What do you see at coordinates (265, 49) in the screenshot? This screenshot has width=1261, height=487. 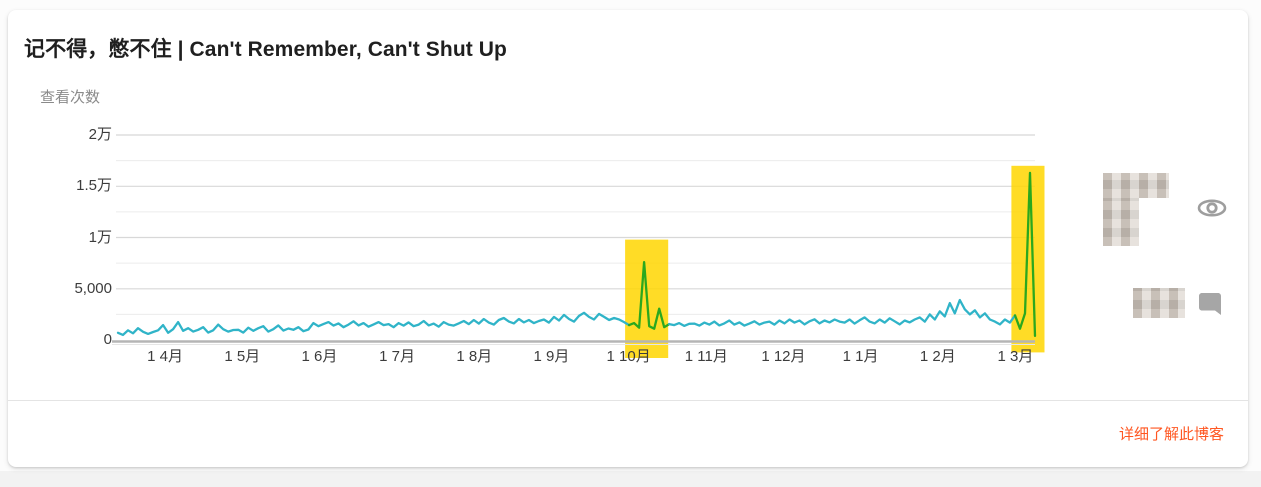 I see `blog-title: 记不得，憋不住 | Can't Remember, Can't Shut Up` at bounding box center [265, 49].